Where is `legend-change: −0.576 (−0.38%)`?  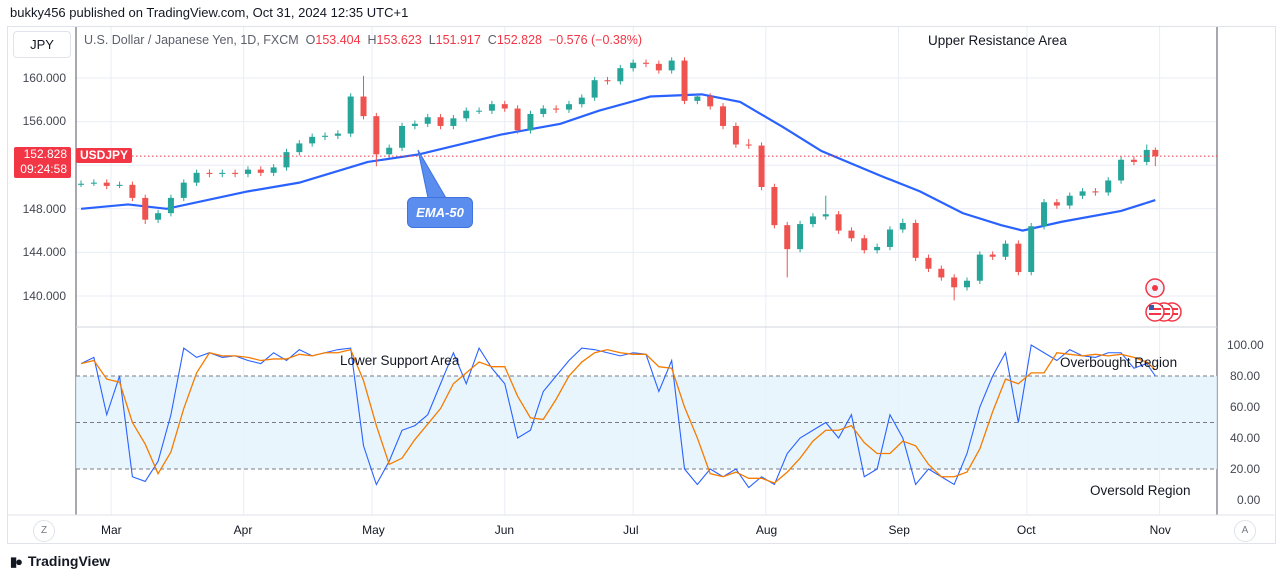 legend-change: −0.576 (−0.38%) is located at coordinates (595, 40).